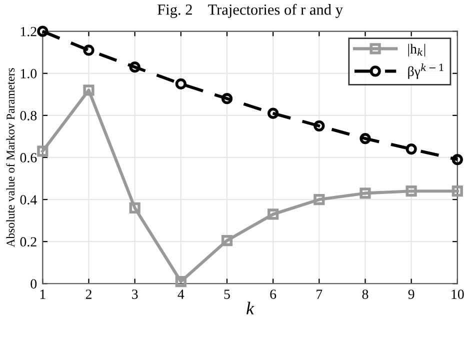  Describe the element at coordinates (411, 294) in the screenshot. I see `x-tick-label: 9` at that location.